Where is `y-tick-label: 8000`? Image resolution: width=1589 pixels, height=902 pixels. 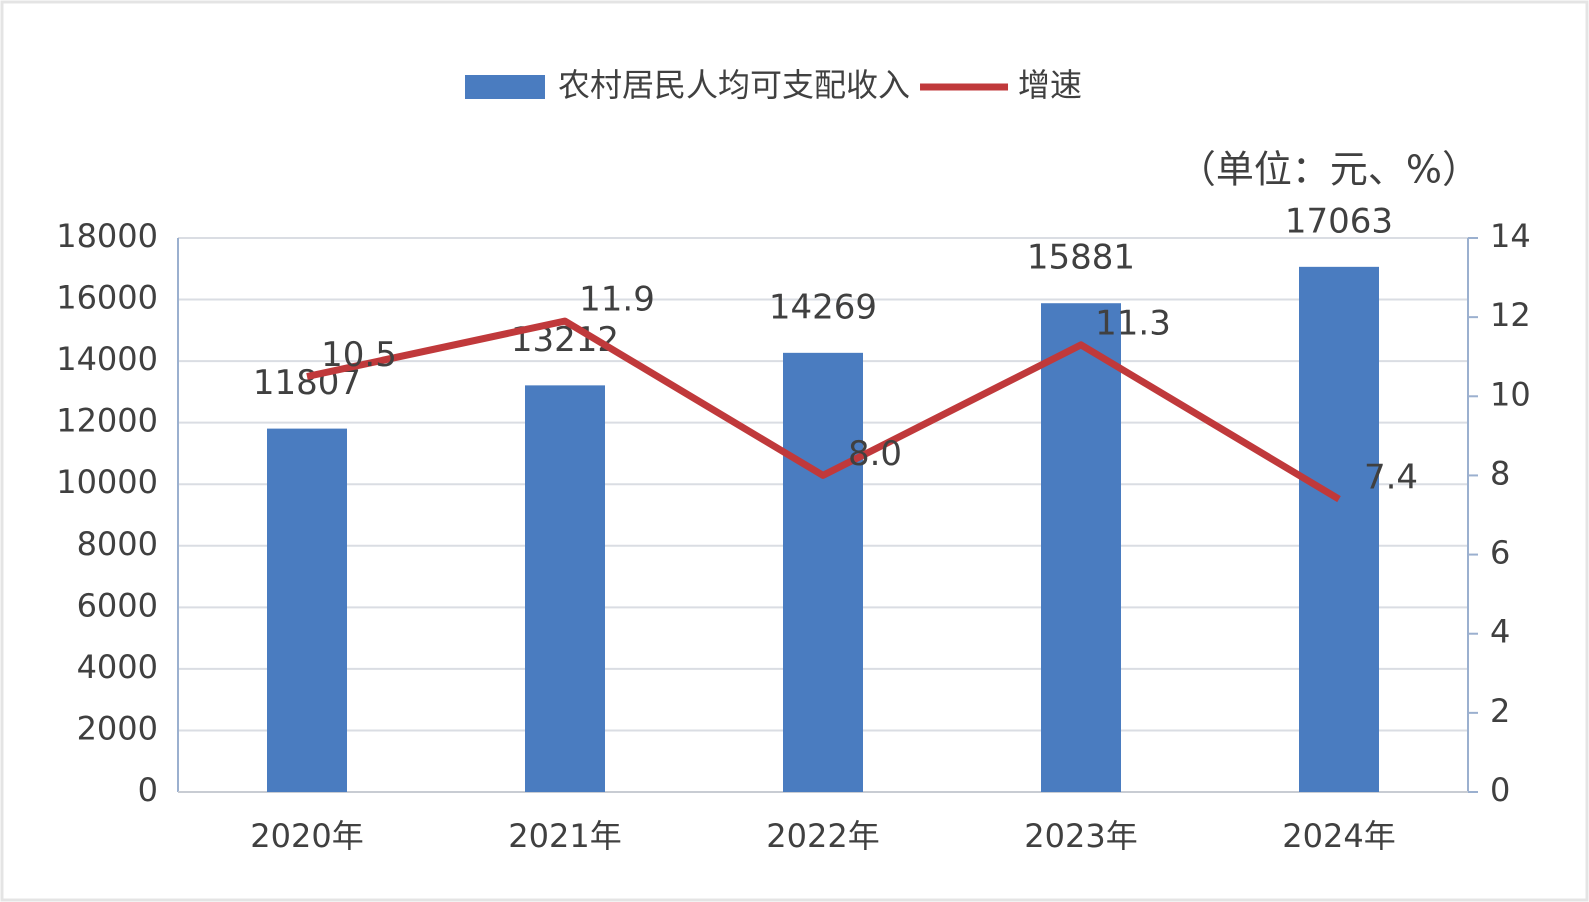
y-tick-label: 8000 is located at coordinates (117, 544).